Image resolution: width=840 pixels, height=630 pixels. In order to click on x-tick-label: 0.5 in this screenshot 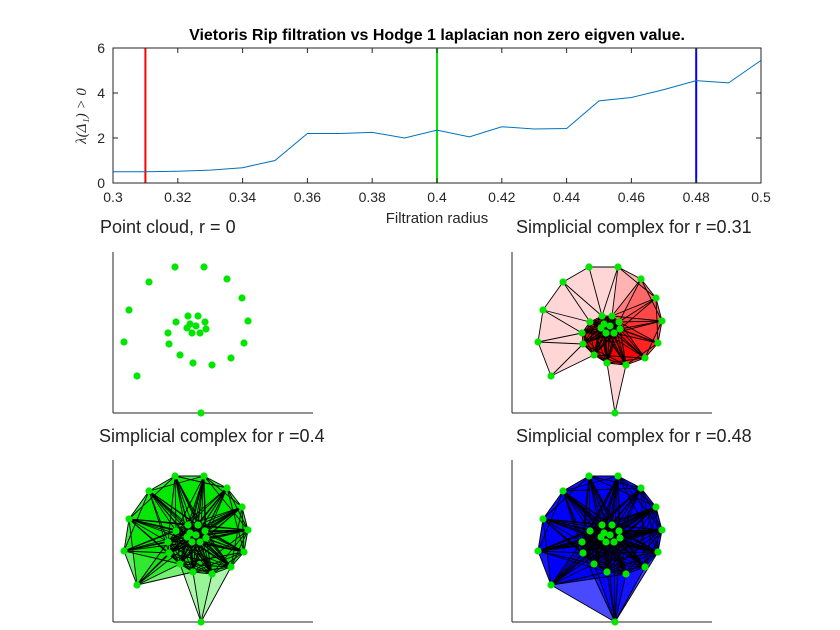, I will do `click(761, 197)`.